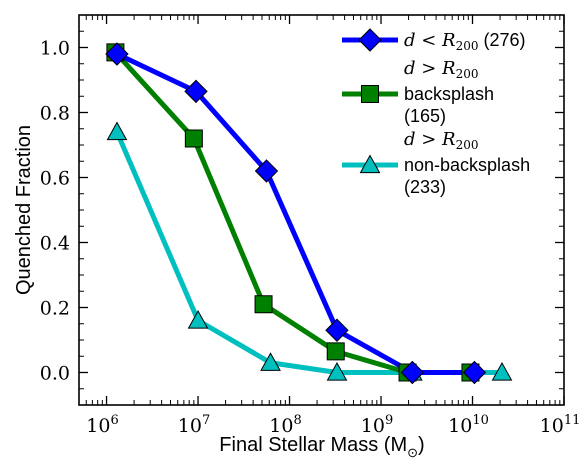 The width and height of the screenshot is (587, 461). Describe the element at coordinates (24, 210) in the screenshot. I see `y-axis-label: Quenched Fraction` at that location.